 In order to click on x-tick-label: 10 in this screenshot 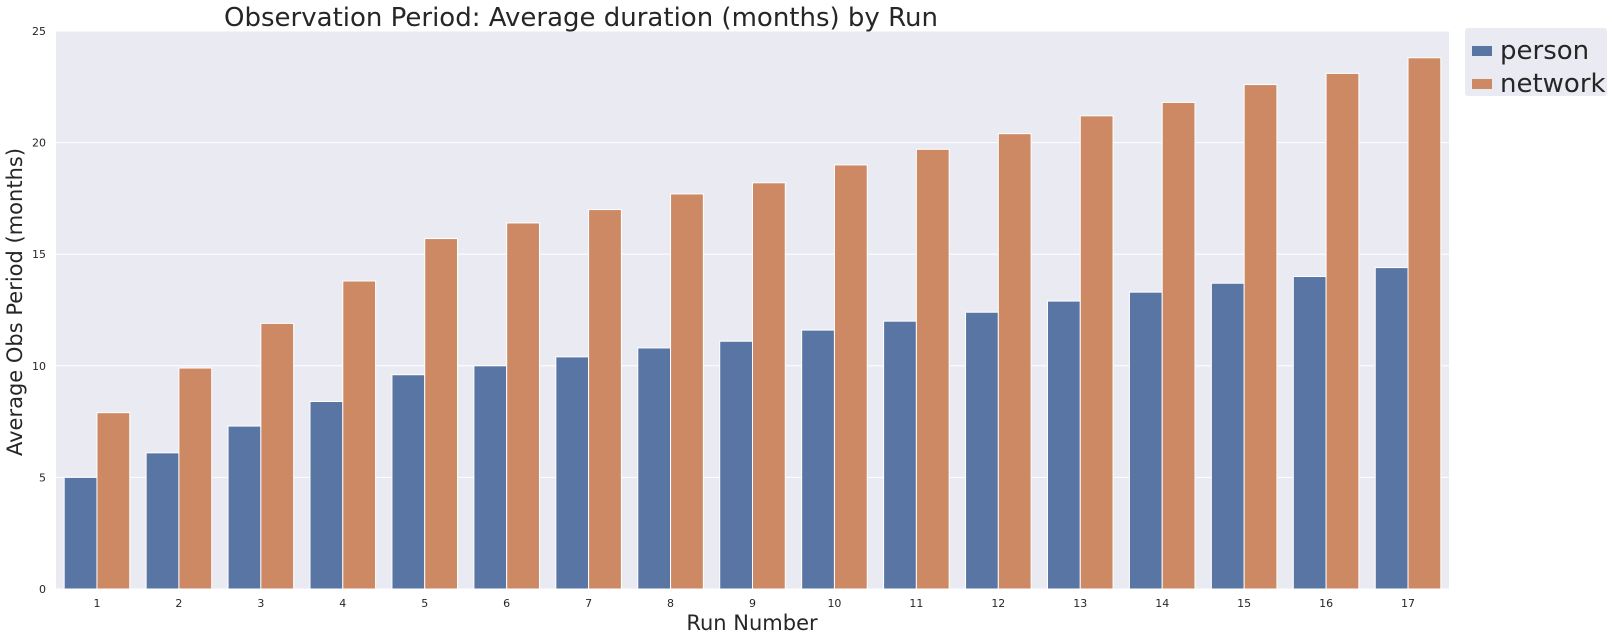, I will do `click(834, 603)`.